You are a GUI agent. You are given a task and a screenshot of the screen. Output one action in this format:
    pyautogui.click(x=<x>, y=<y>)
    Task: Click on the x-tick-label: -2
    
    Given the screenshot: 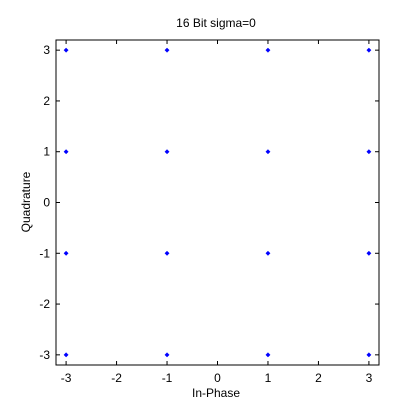 What is the action you would take?
    pyautogui.click(x=116, y=378)
    